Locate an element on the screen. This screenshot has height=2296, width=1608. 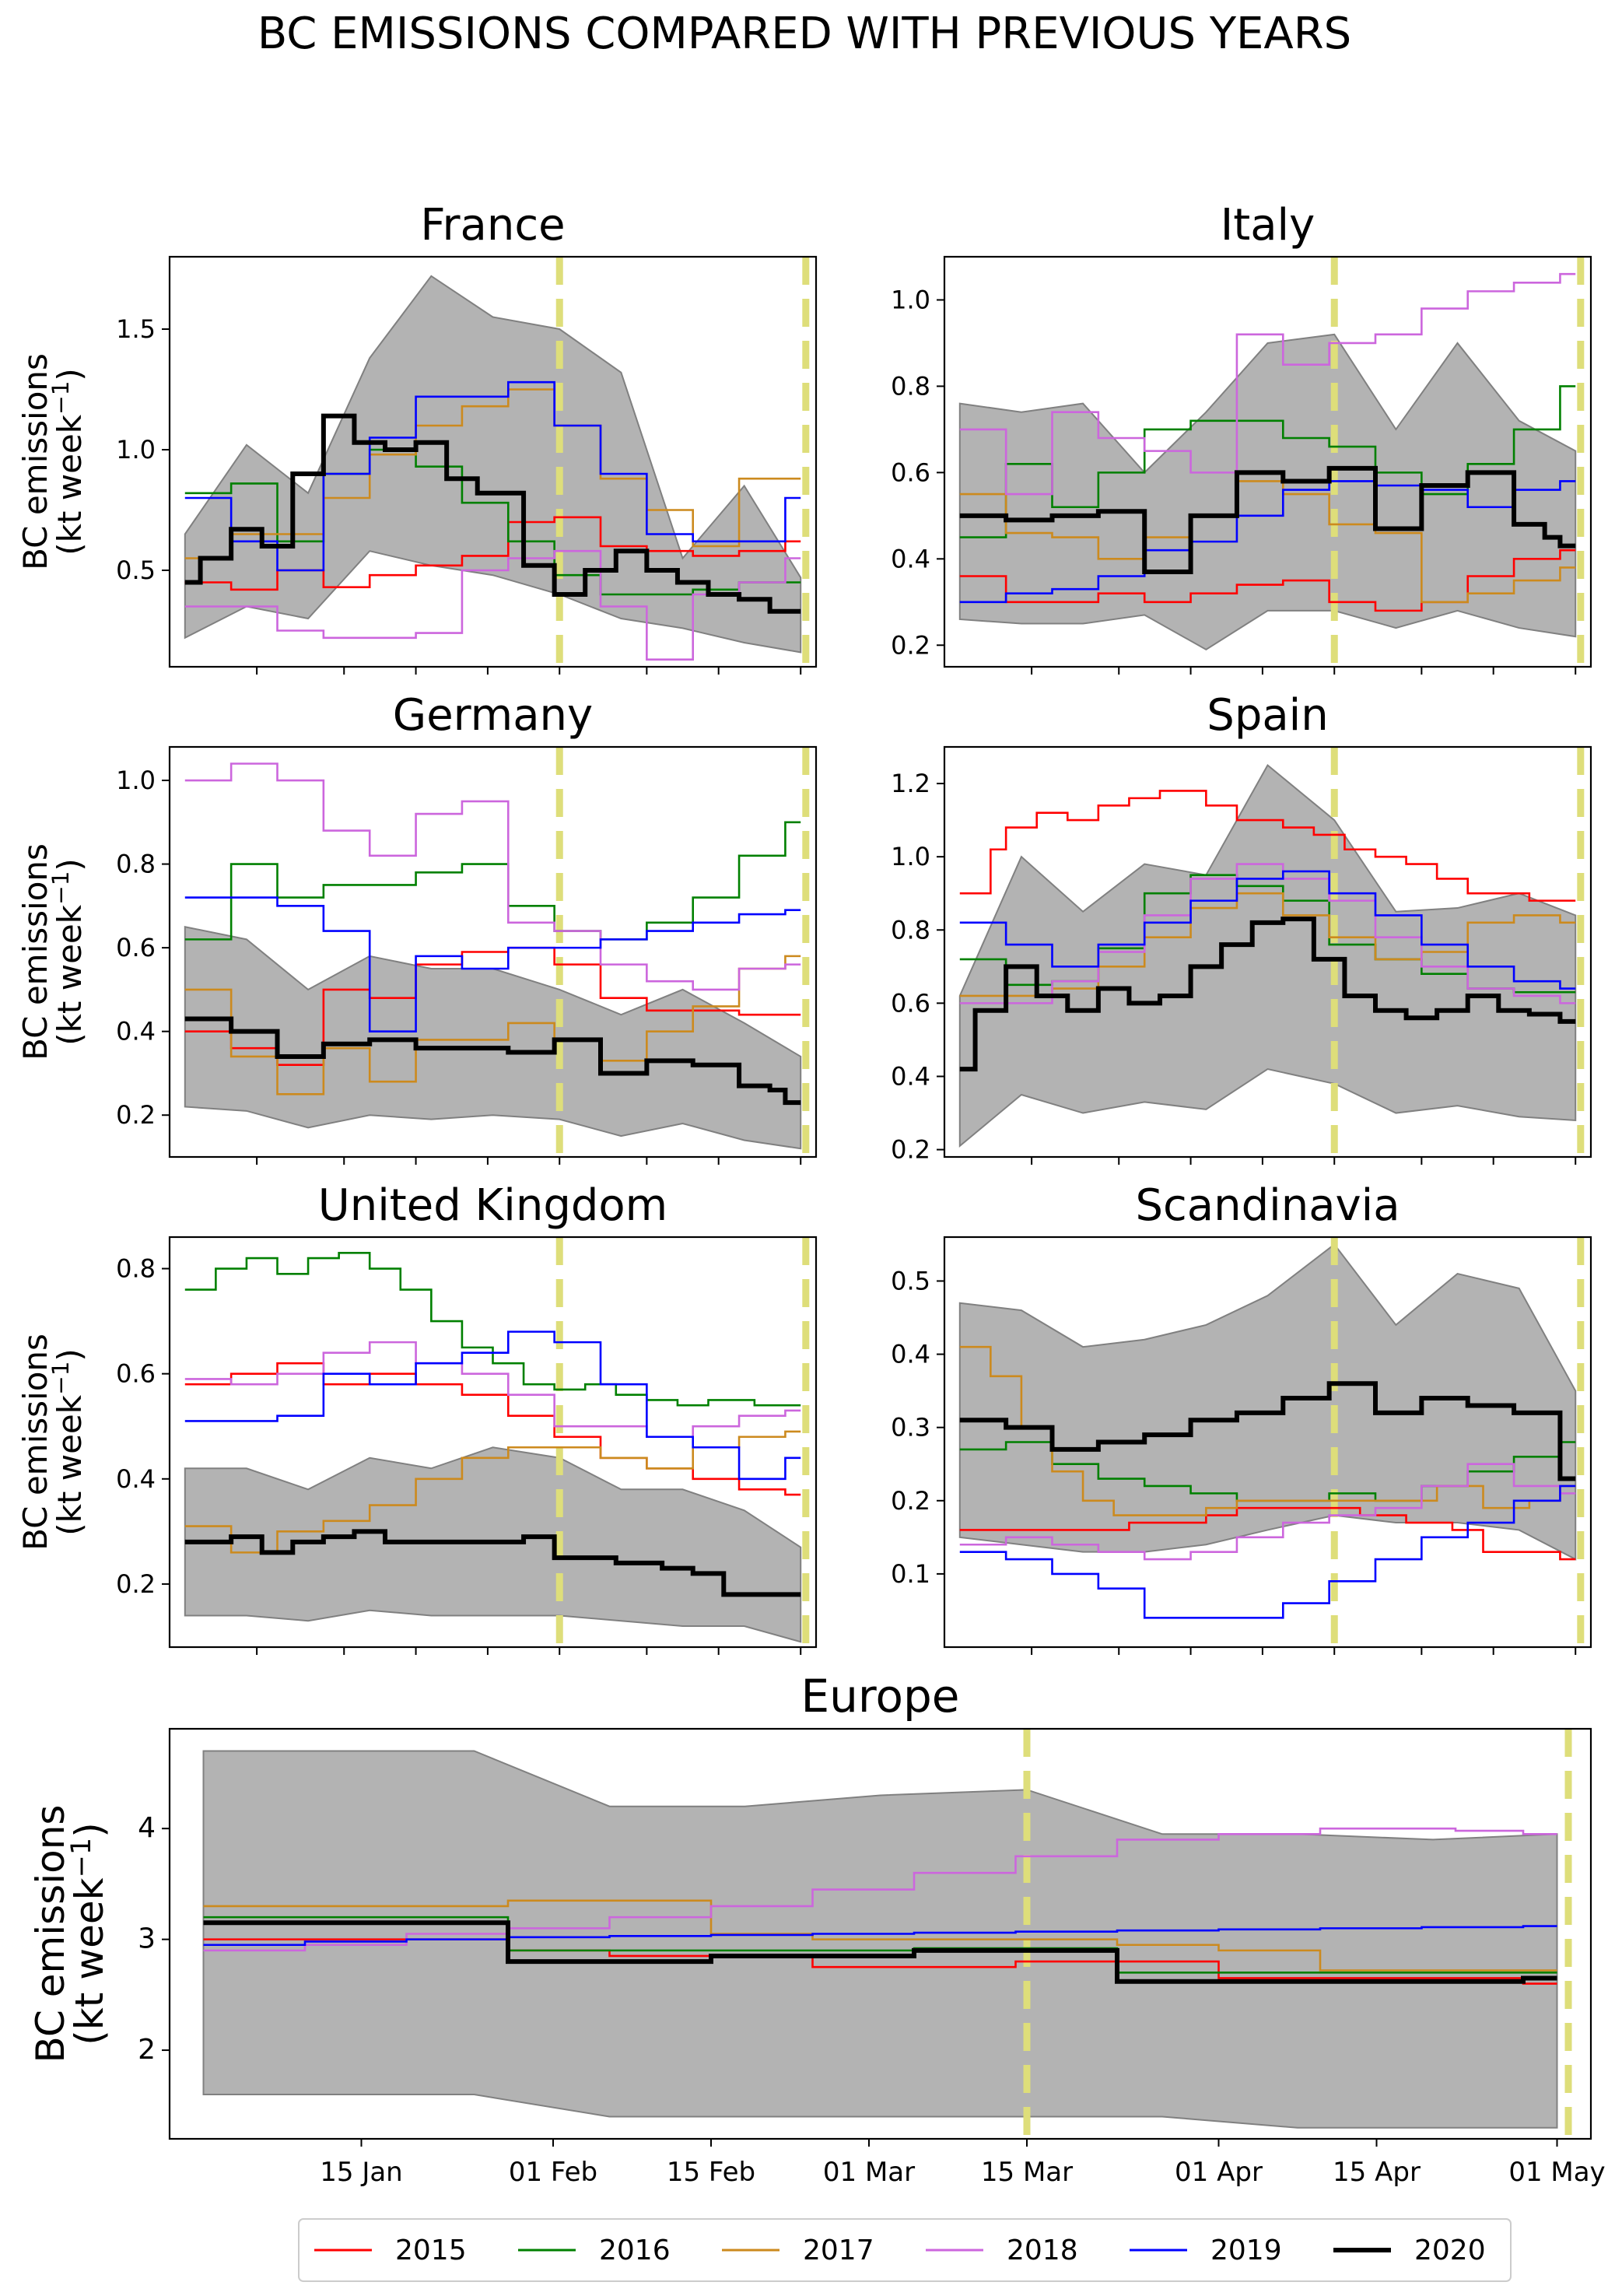
legend-label-2018: 2018 is located at coordinates (1042, 2250).